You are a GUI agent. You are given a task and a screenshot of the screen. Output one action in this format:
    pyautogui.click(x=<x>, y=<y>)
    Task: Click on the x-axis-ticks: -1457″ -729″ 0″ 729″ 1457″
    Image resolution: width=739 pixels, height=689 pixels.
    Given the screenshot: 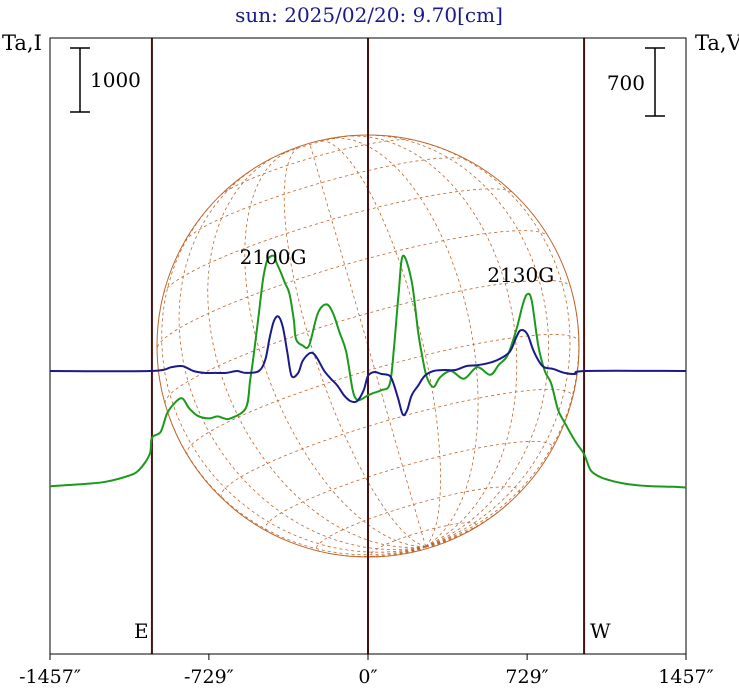 What is the action you would take?
    pyautogui.click(x=366, y=671)
    